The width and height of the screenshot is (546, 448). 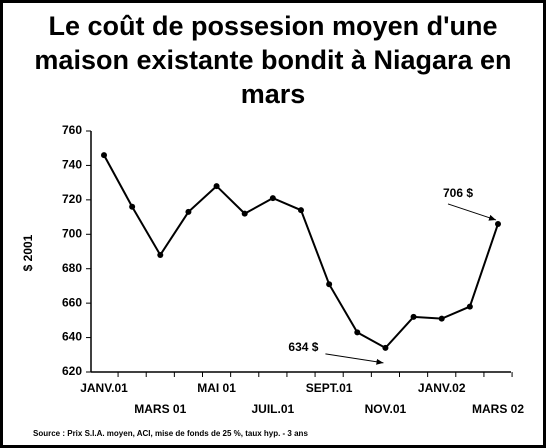 I want to click on x-tick-label: MARS 01, so click(x=160, y=409).